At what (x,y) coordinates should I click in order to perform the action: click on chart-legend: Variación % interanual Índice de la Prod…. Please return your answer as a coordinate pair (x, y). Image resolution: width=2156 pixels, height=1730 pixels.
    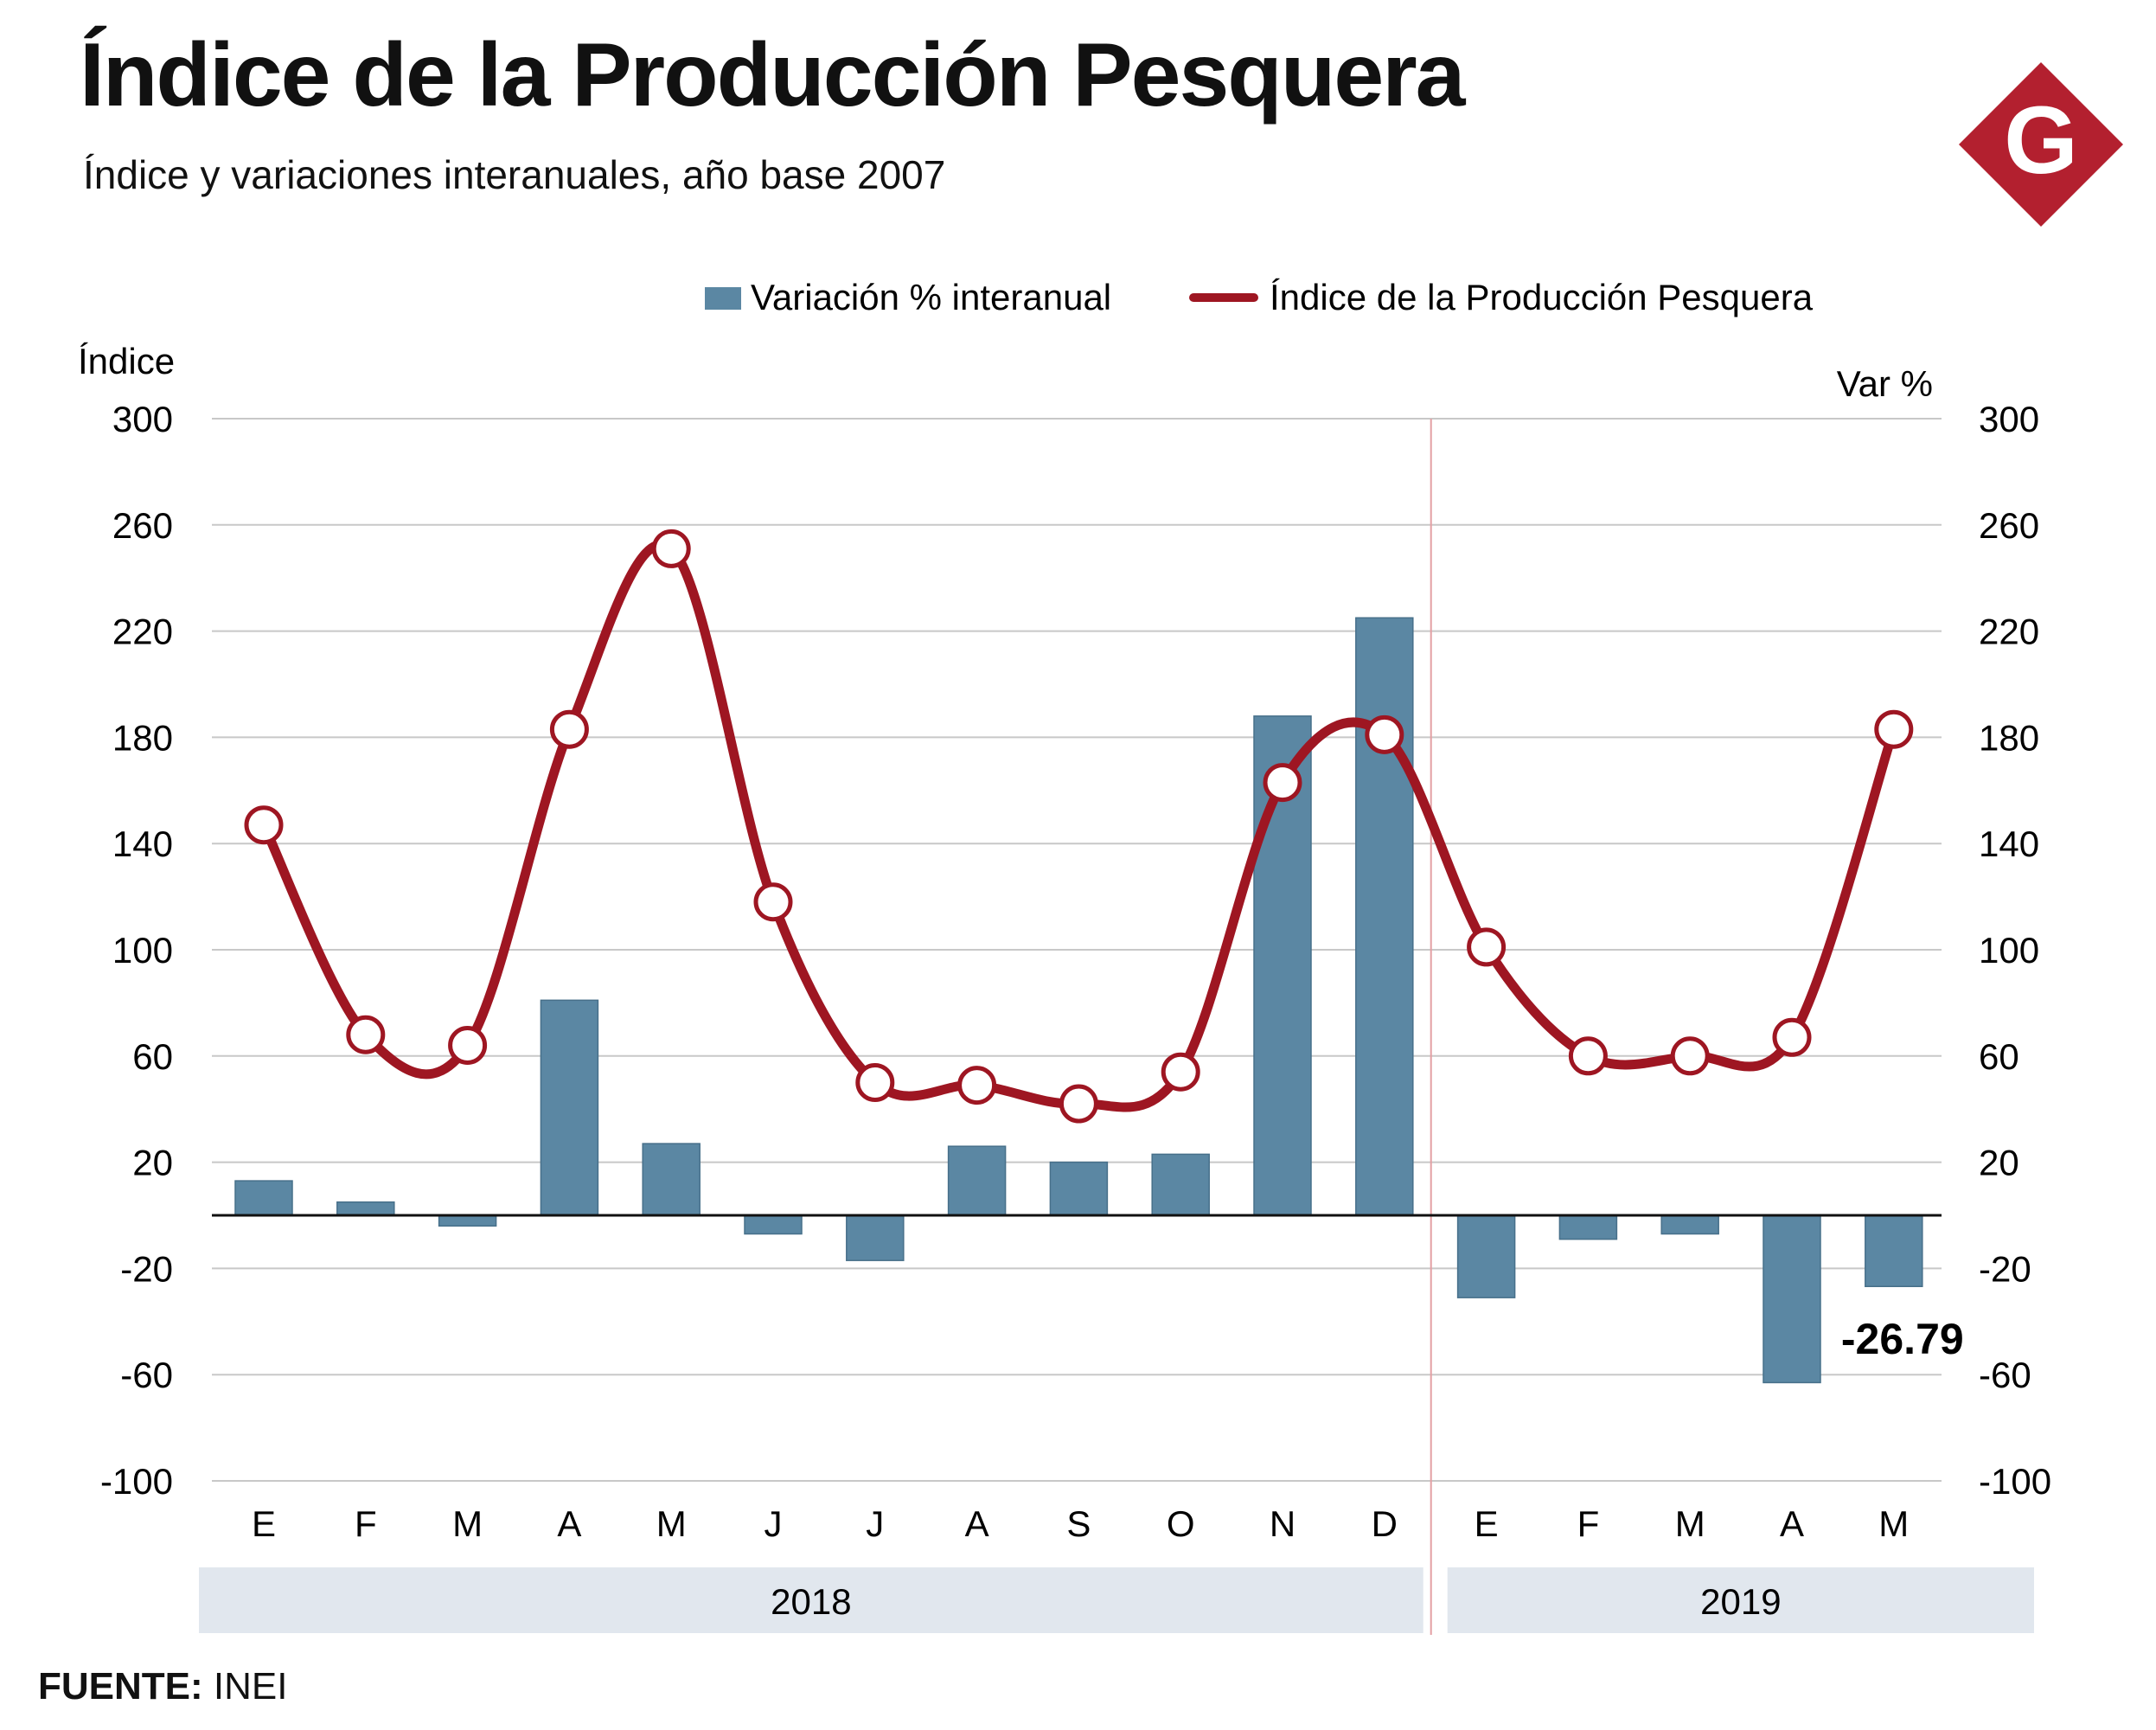
    Looking at the image, I should click on (1260, 297).